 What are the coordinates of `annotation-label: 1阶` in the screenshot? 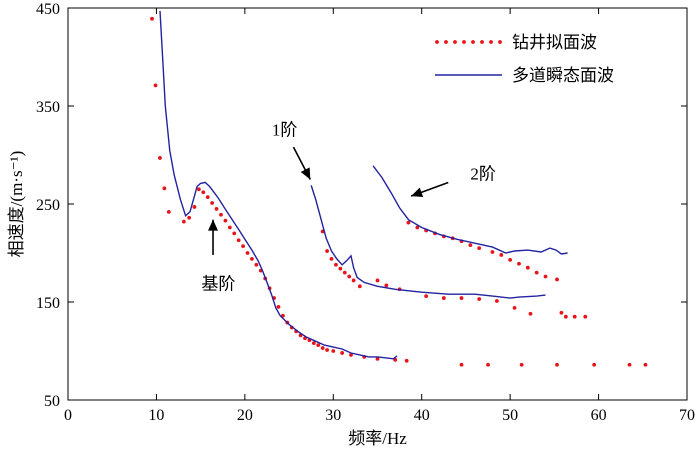 It's located at (285, 129).